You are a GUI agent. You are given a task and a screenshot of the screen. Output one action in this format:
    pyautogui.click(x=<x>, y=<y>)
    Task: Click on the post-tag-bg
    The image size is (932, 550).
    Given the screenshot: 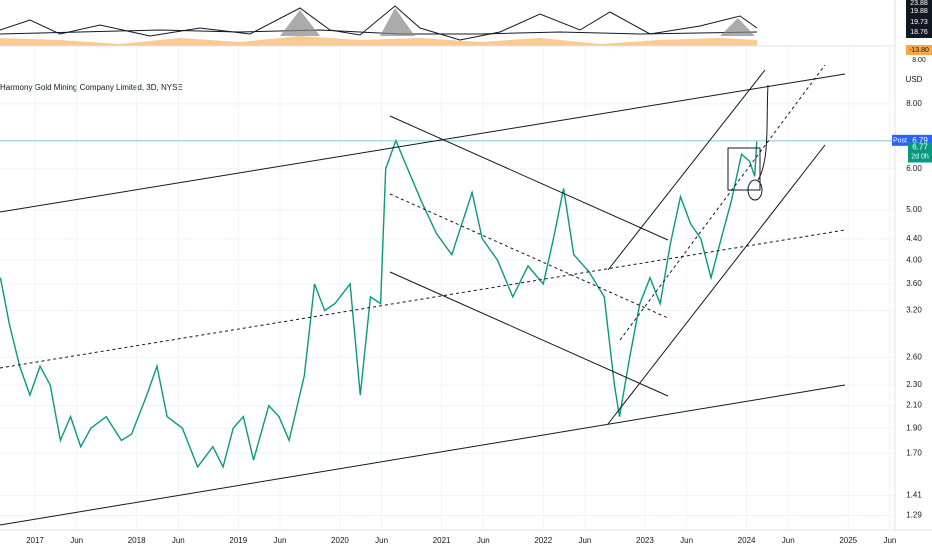 What is the action you would take?
    pyautogui.click(x=900, y=140)
    